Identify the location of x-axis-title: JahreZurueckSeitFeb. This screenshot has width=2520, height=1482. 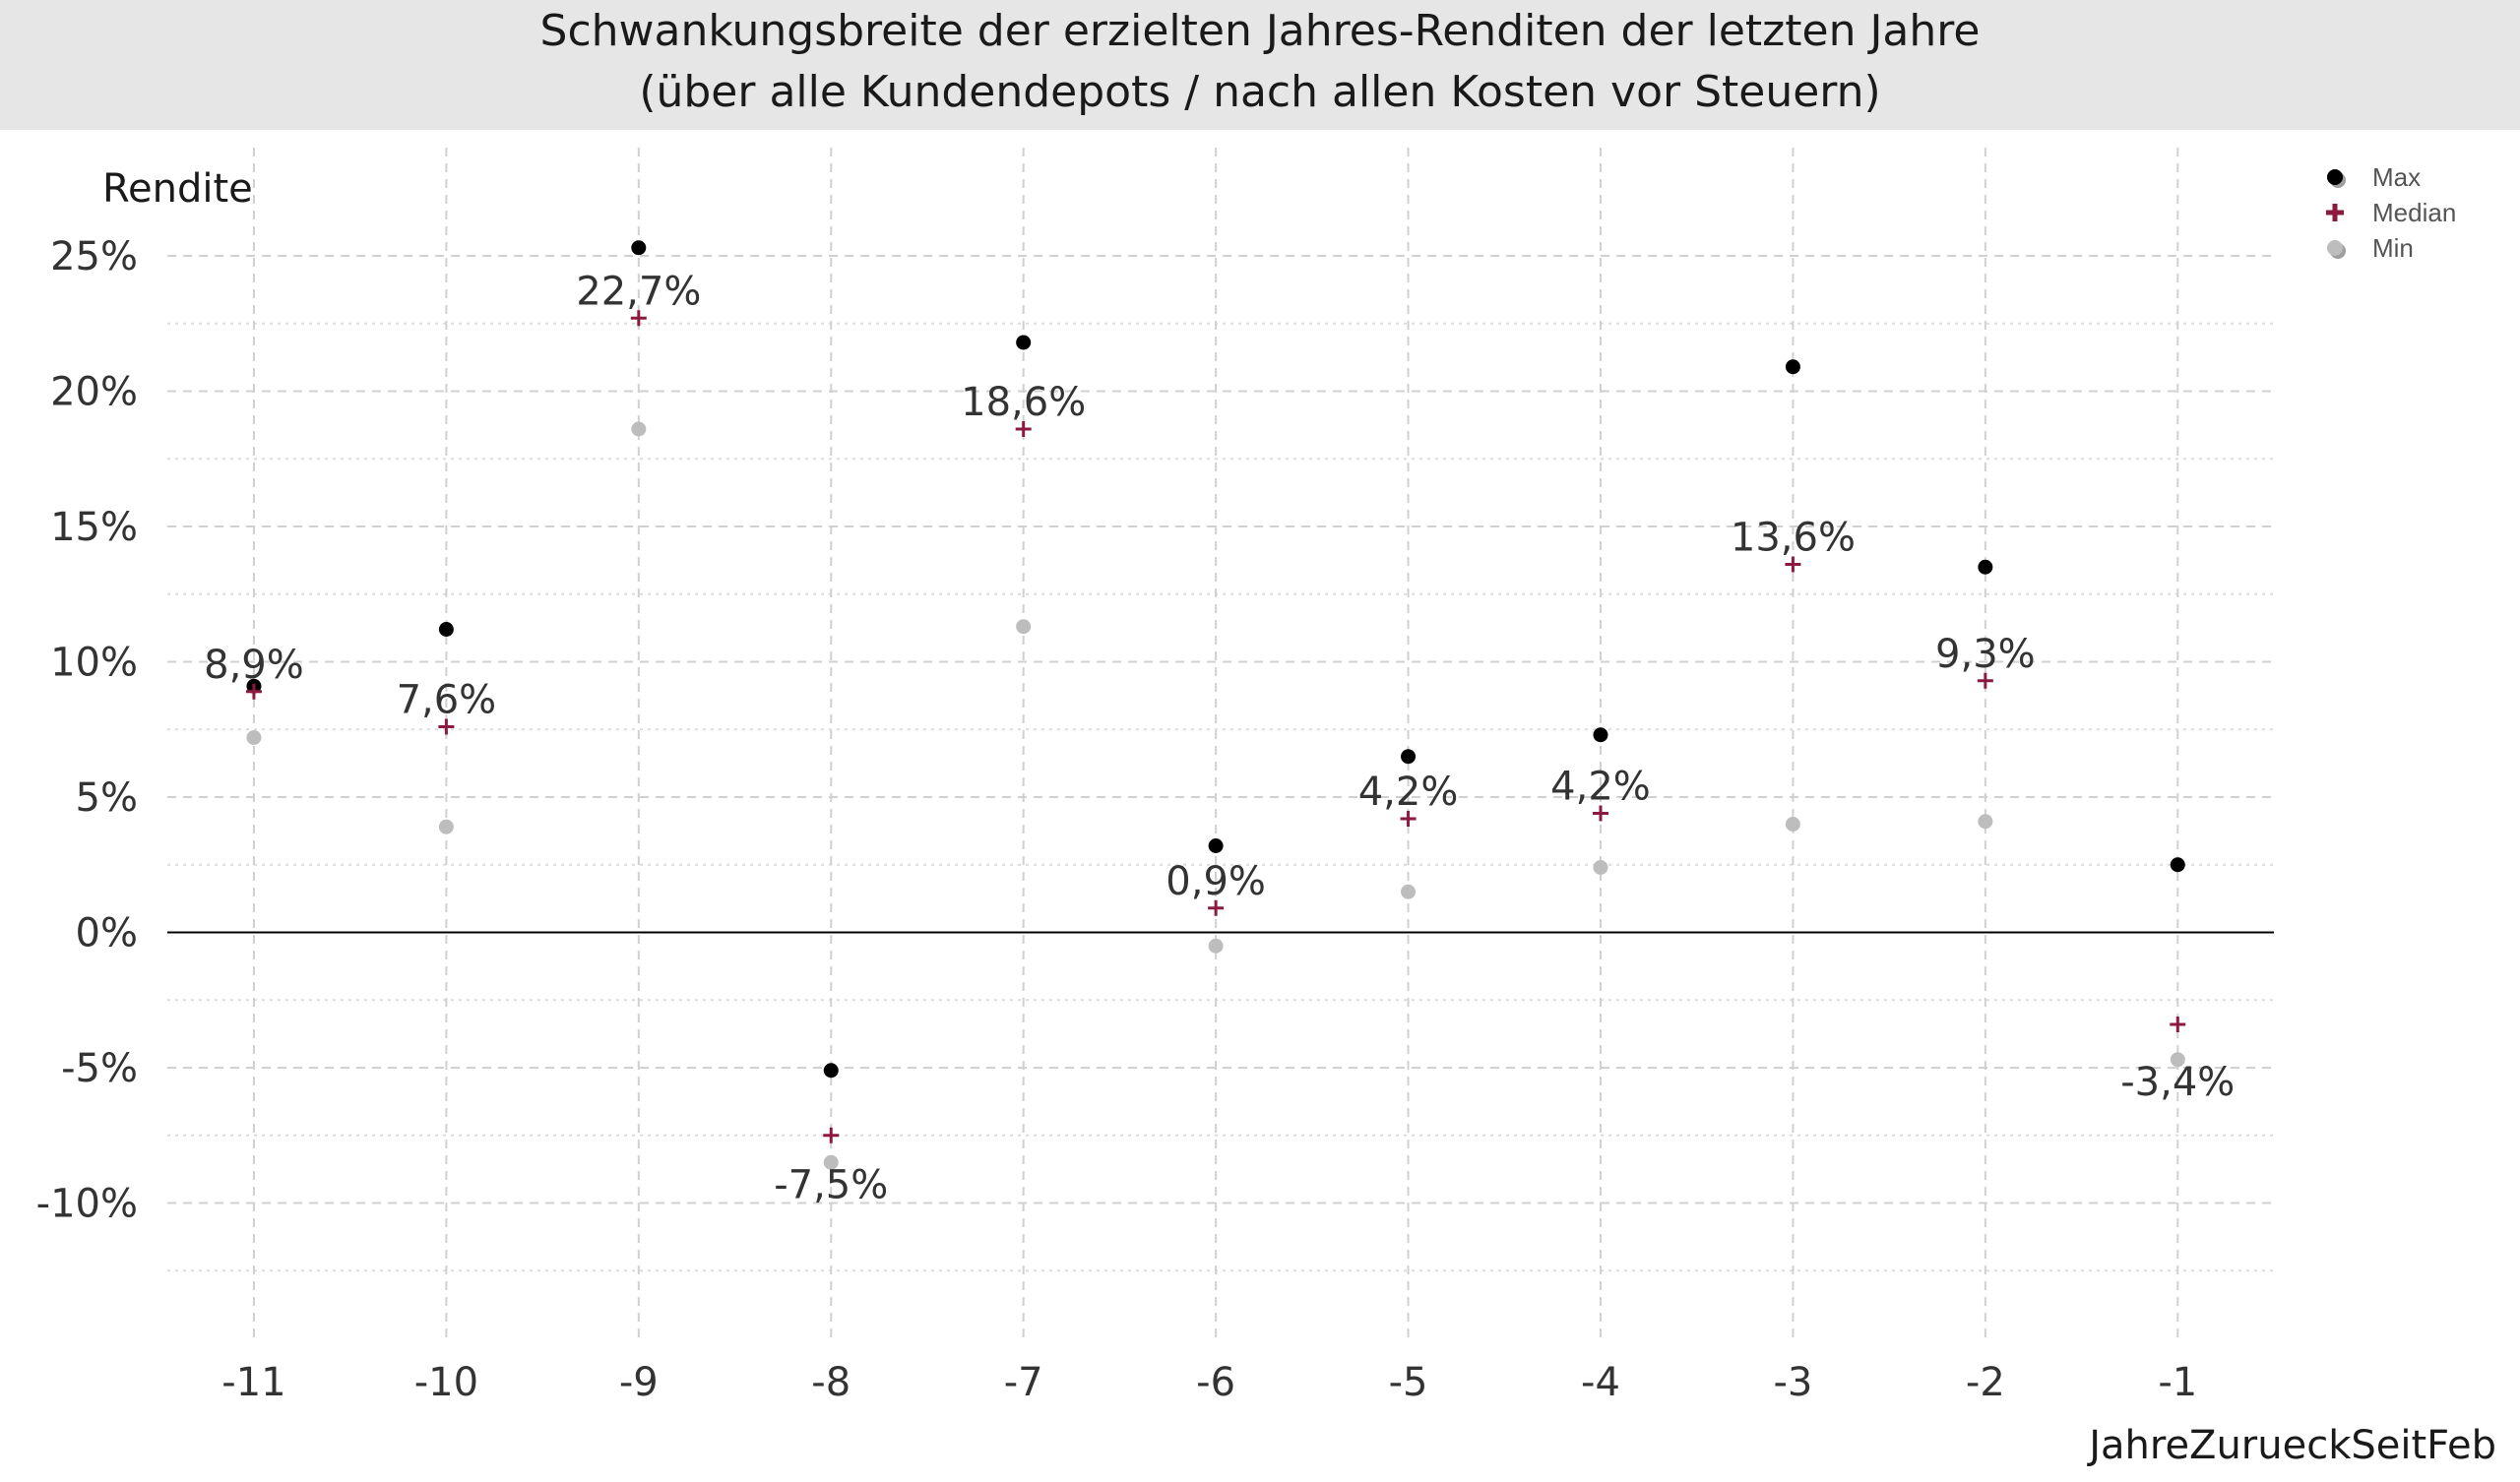
(2291, 1445).